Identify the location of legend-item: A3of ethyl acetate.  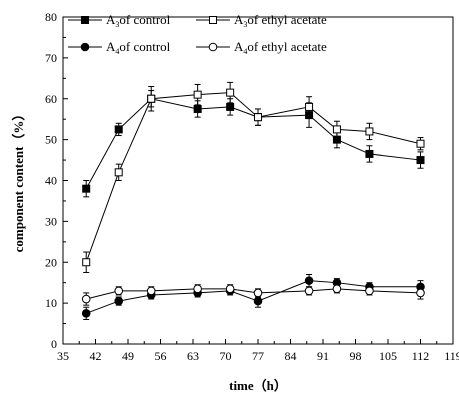
(261, 20).